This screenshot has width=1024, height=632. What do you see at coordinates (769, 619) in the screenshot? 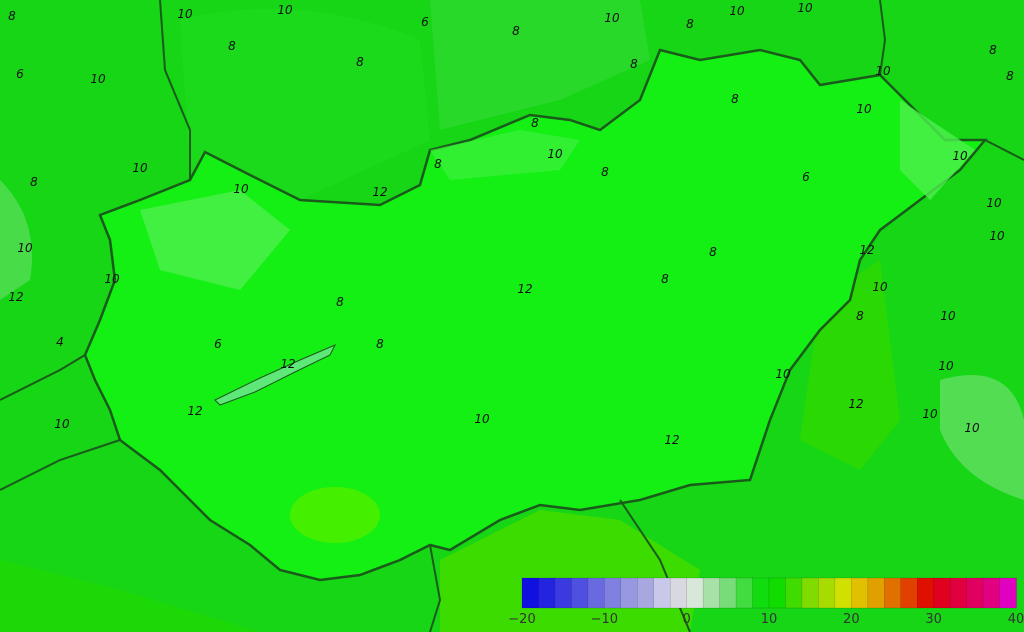
I see `colorbar-tick-label: 10` at bounding box center [769, 619].